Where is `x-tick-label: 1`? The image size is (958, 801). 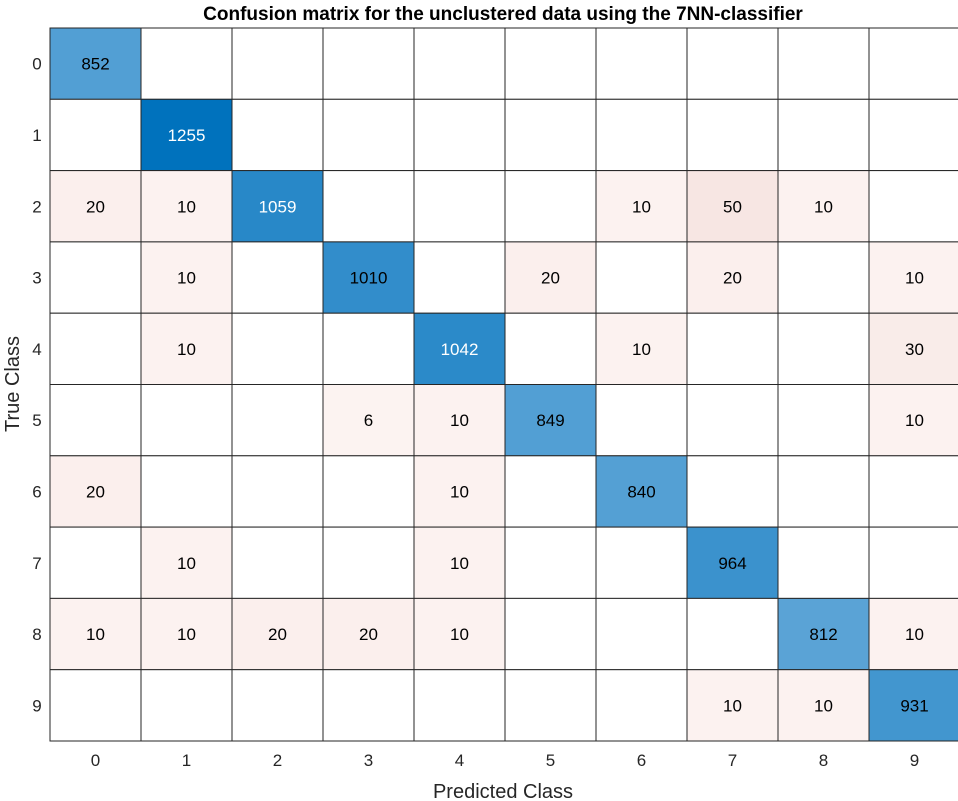
x-tick-label: 1 is located at coordinates (186, 760).